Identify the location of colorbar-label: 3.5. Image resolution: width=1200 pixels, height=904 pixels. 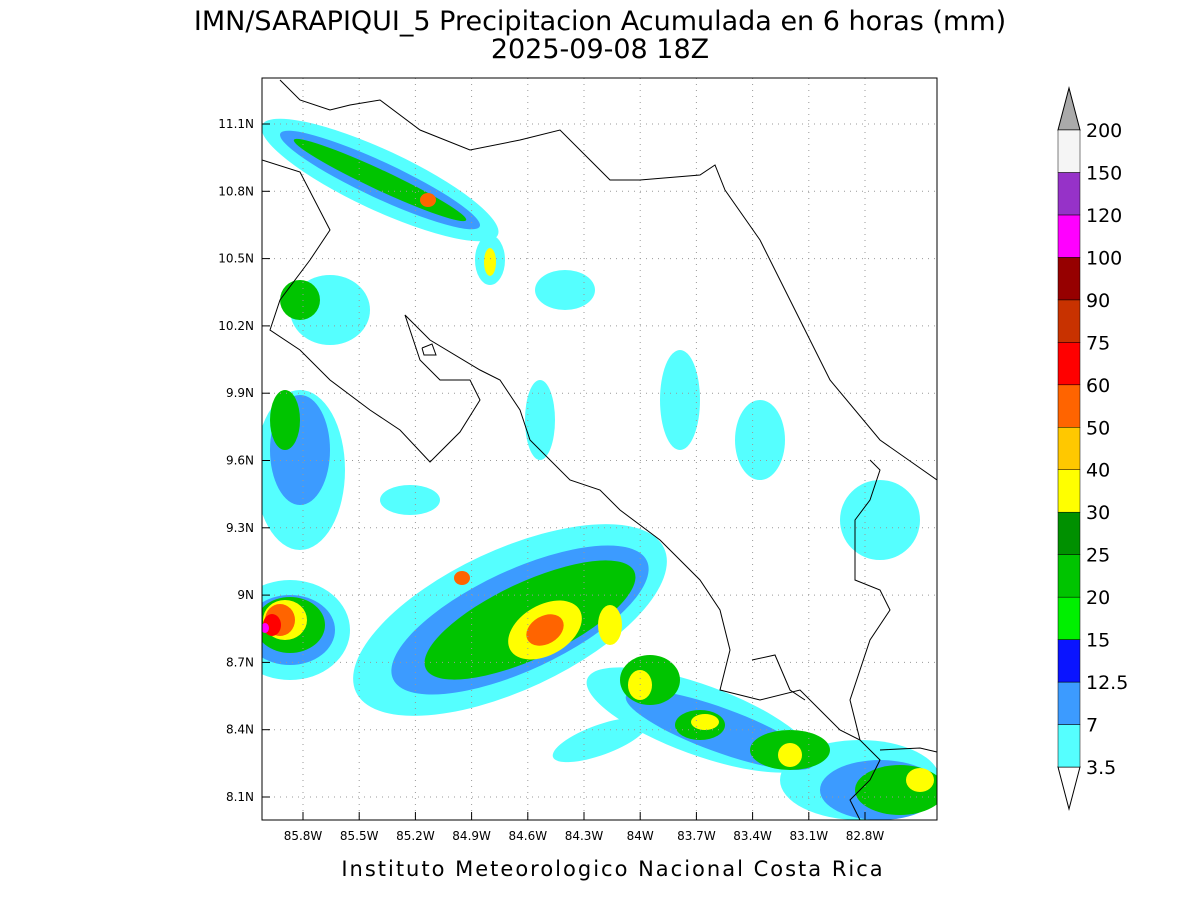
(1101, 768).